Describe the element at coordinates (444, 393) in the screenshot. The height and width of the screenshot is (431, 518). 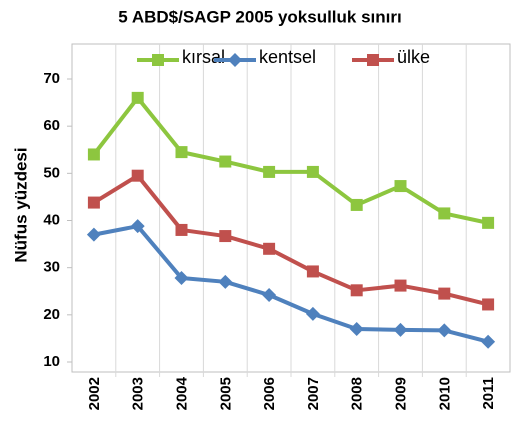
I see `x-tick-label: 2010` at that location.